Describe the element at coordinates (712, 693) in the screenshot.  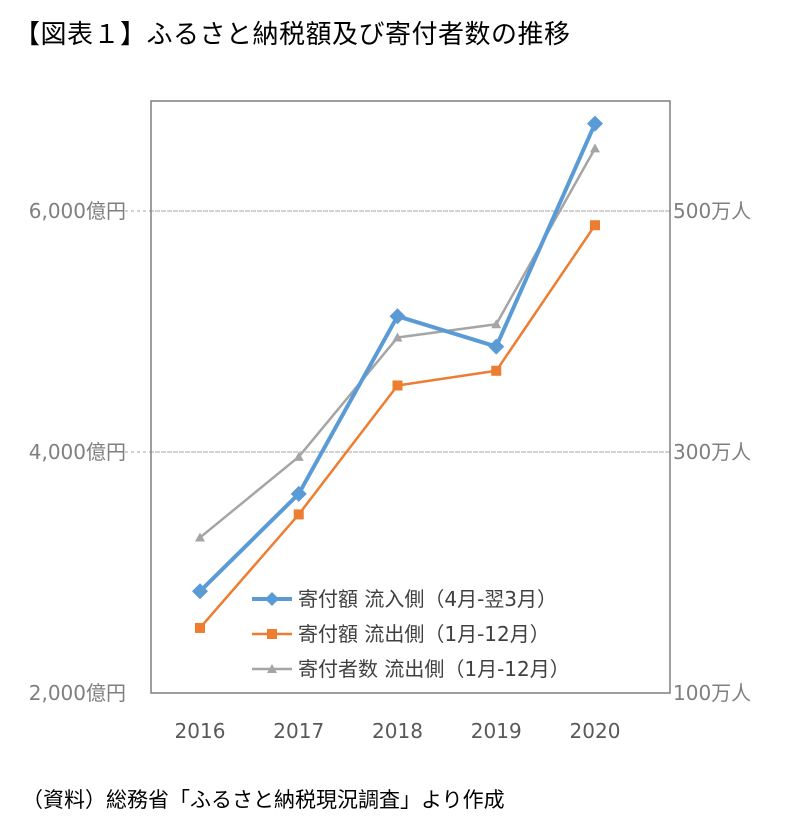
I see `right-tick-label: 100万人` at that location.